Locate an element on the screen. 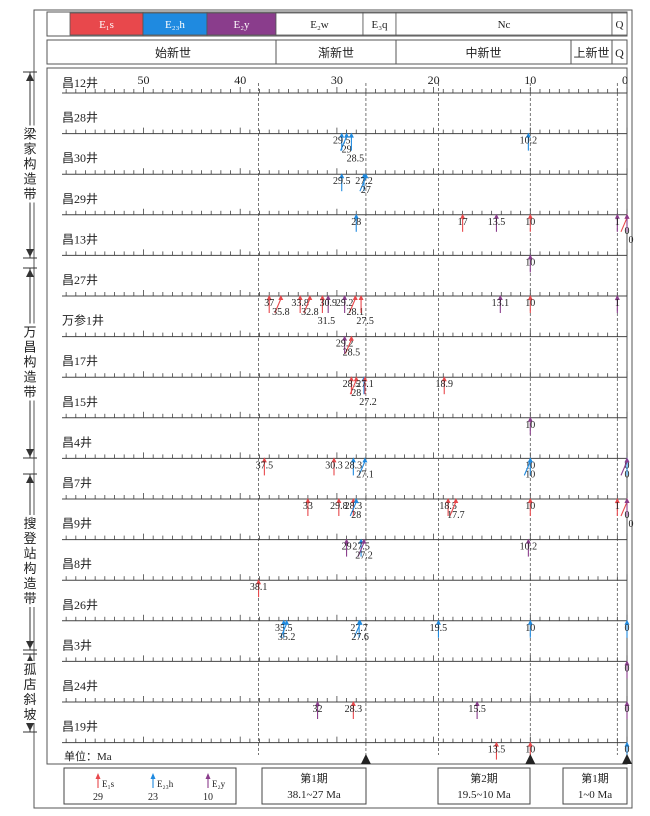  event-age-label: 37.5 is located at coordinates (265, 465).